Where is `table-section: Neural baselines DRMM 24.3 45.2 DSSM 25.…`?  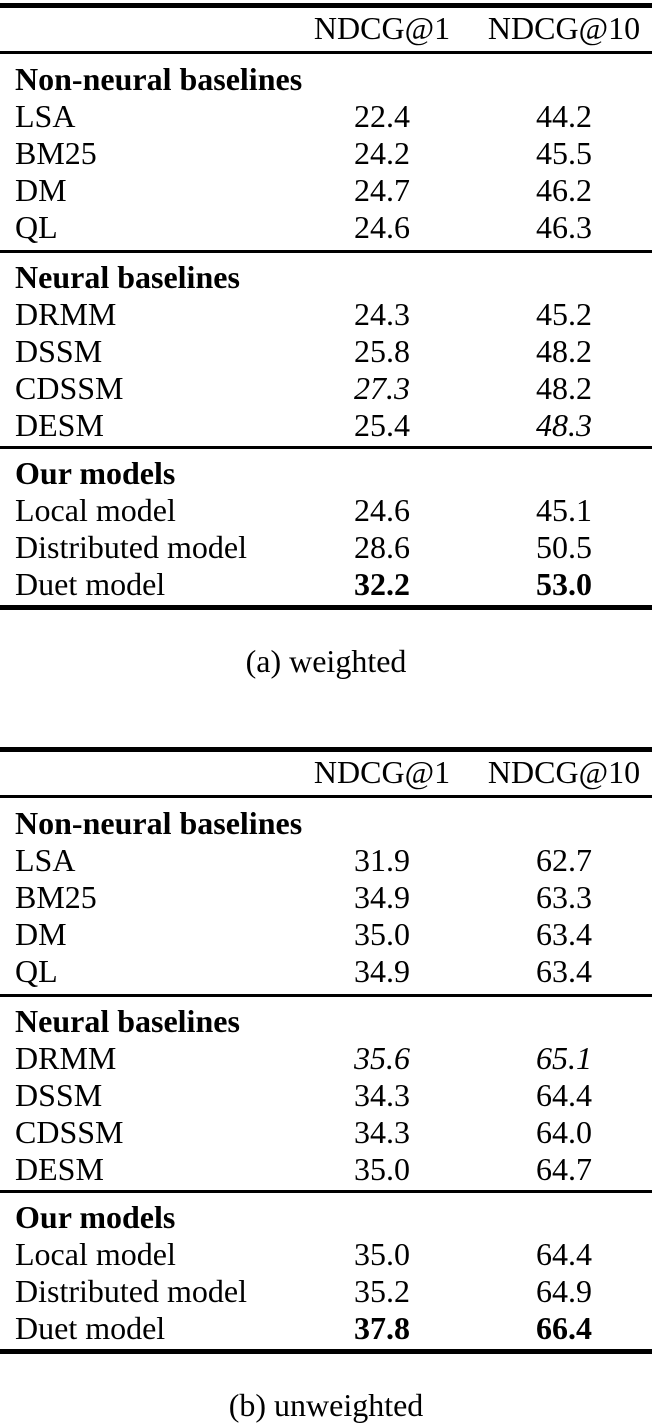 table-section: Neural baselines DRMM 24.3 45.2 DSSM 25.… is located at coordinates (326, 348).